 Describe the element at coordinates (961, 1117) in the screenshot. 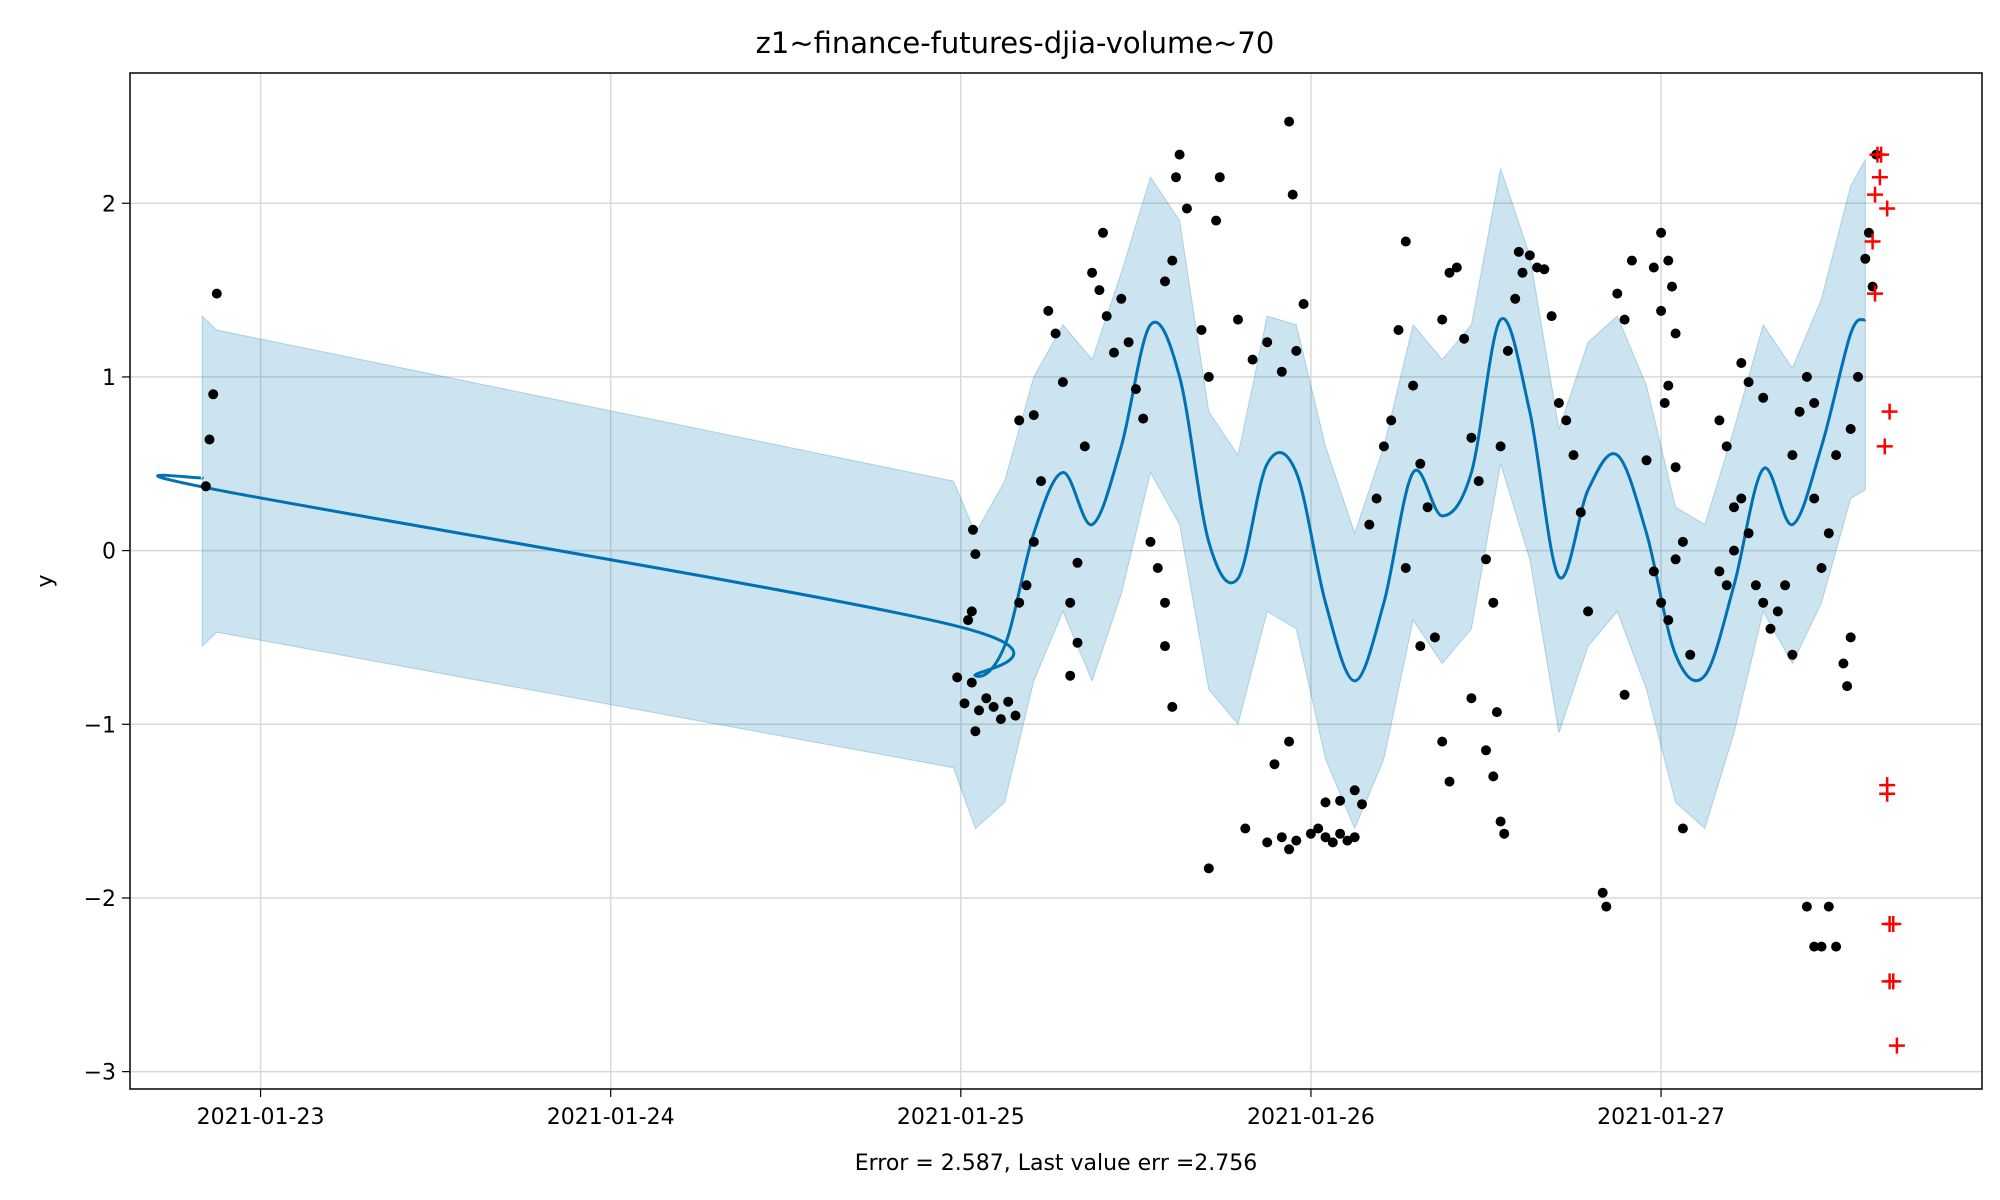

I see `x-tick-label: 2021-01-25` at that location.